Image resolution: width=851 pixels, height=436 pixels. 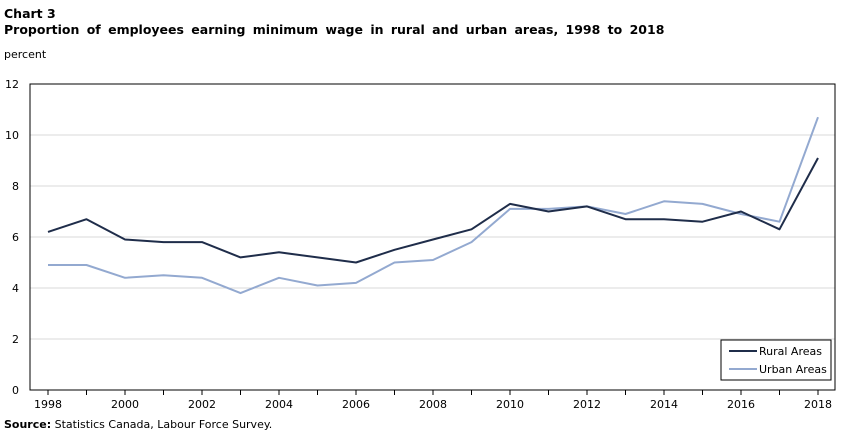 What do you see at coordinates (818, 404) in the screenshot?
I see `x-tick-label: 2018` at bounding box center [818, 404].